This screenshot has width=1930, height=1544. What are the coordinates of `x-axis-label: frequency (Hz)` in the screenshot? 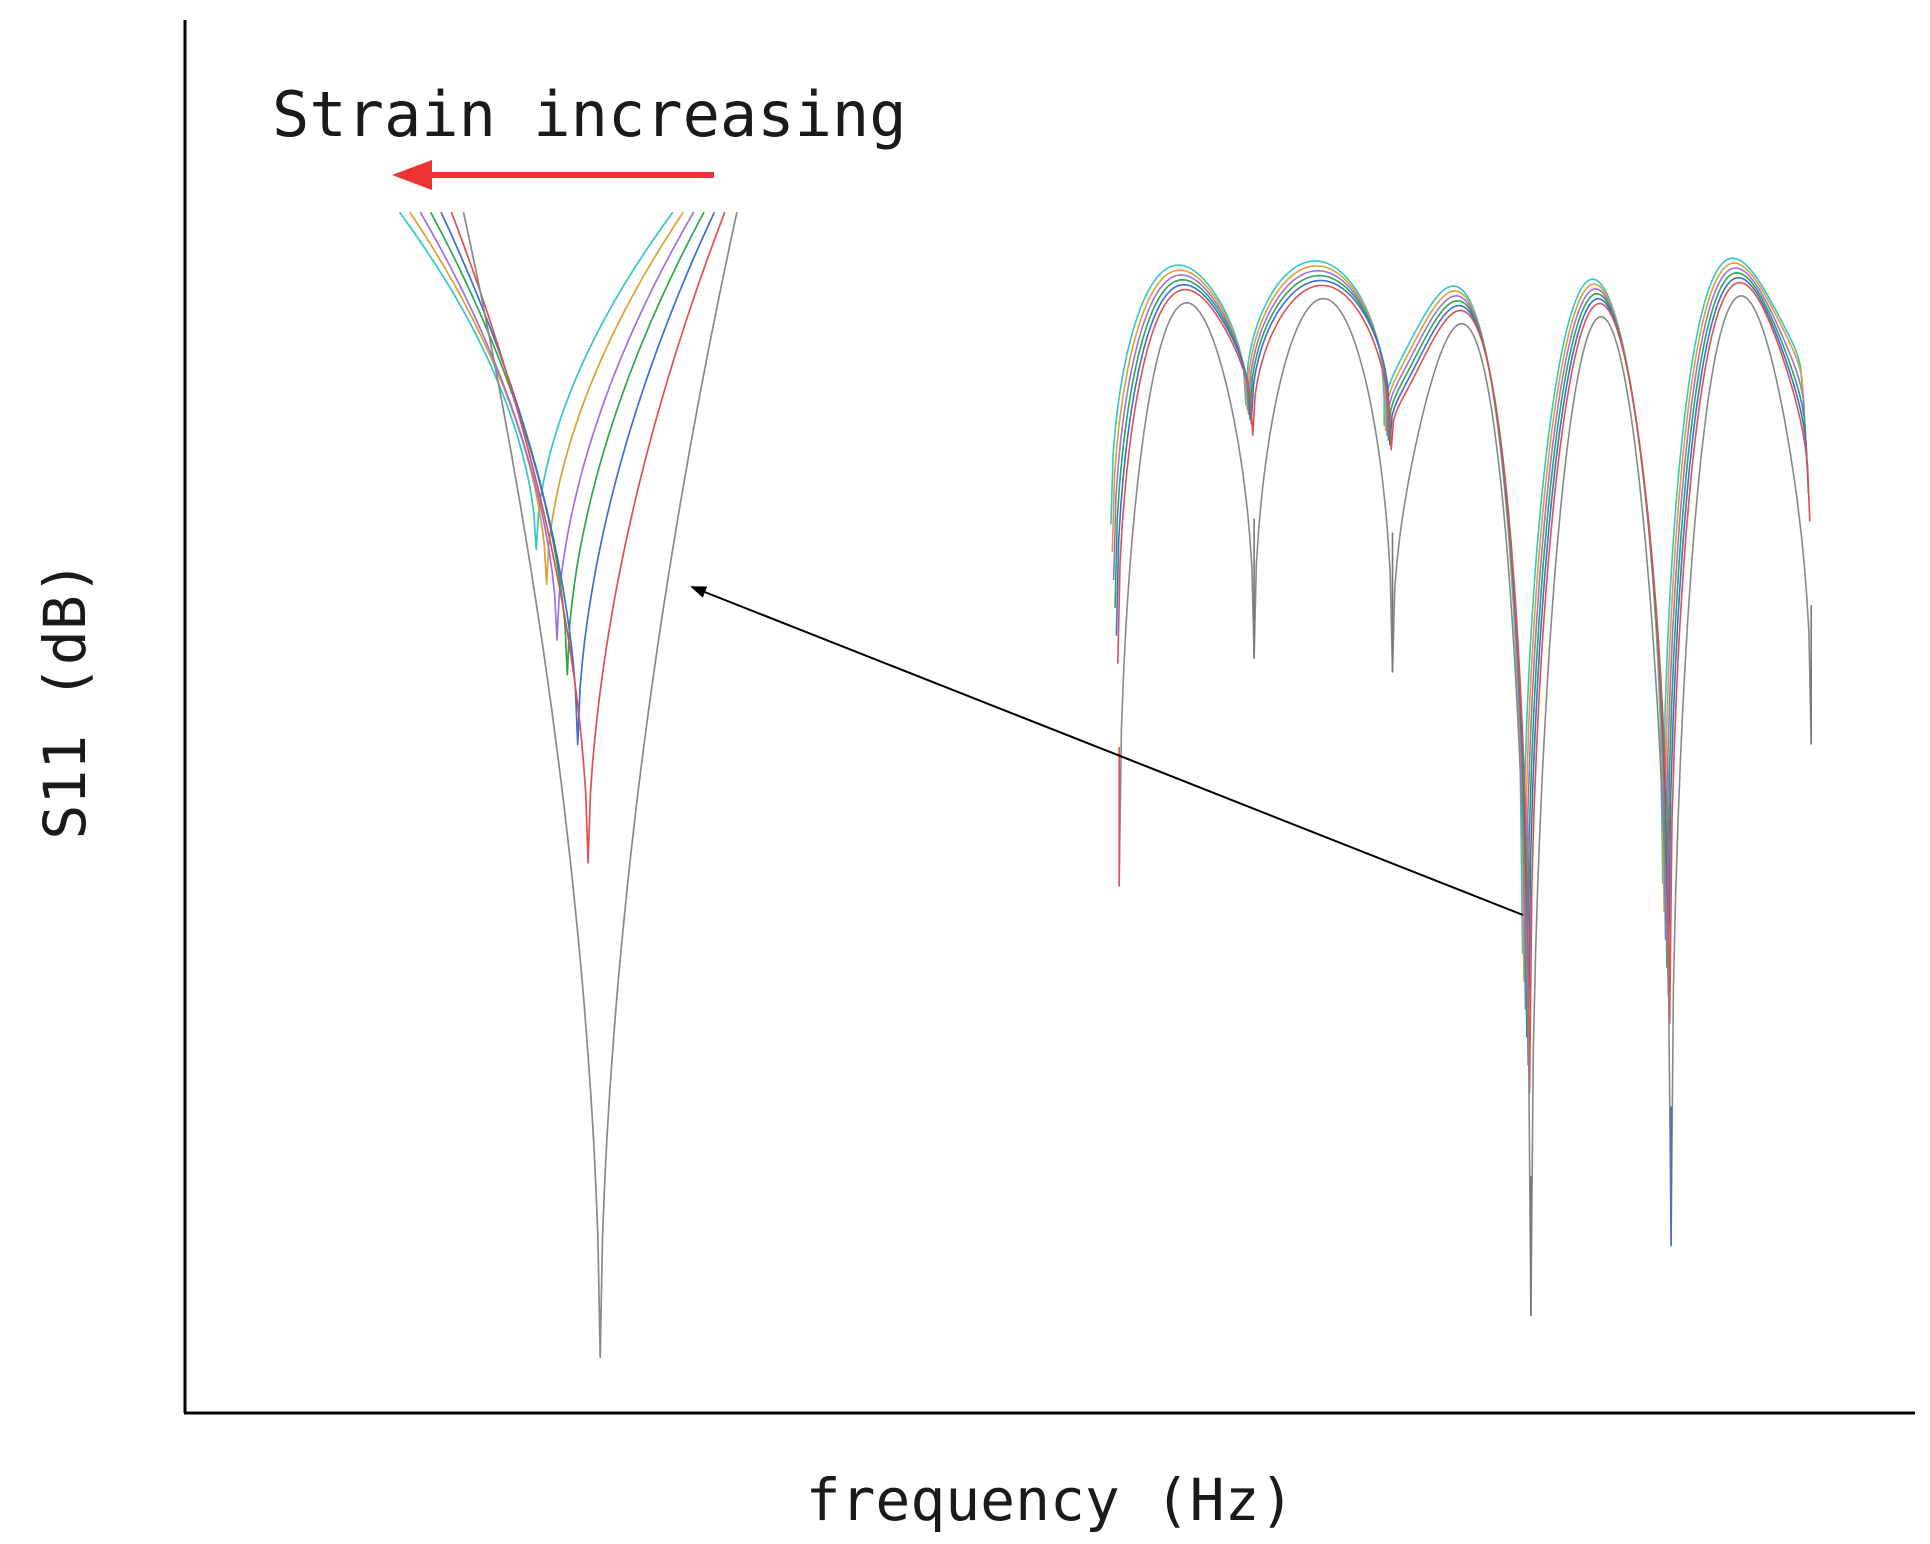 It's located at (1050, 1500).